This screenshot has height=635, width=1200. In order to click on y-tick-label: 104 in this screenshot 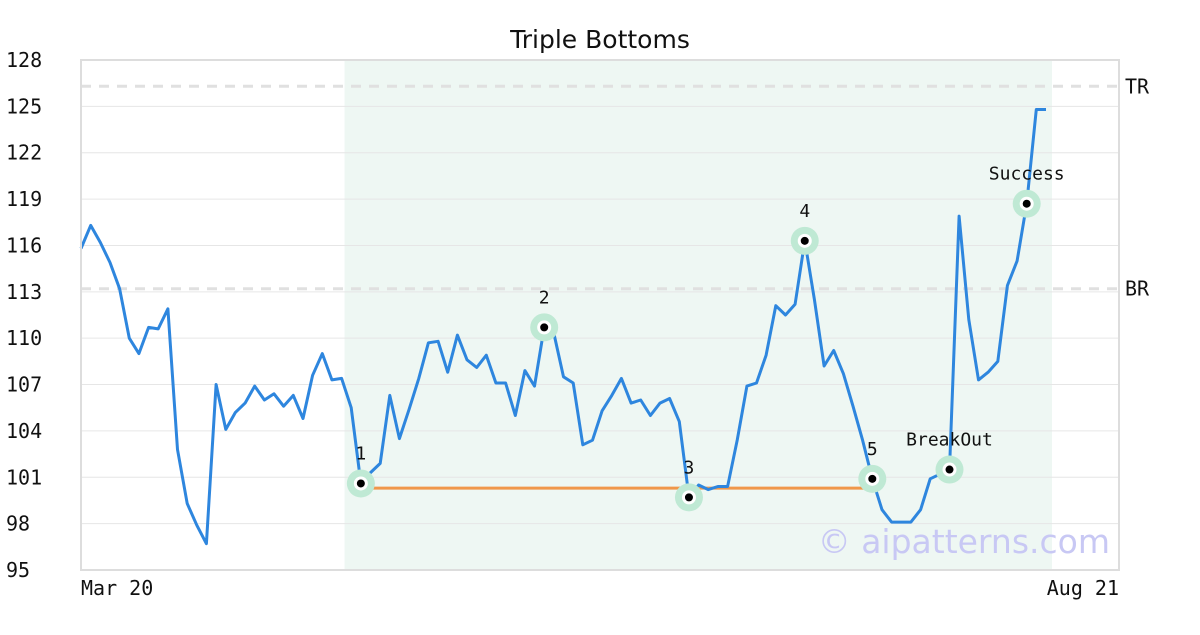, I will do `click(24, 431)`.